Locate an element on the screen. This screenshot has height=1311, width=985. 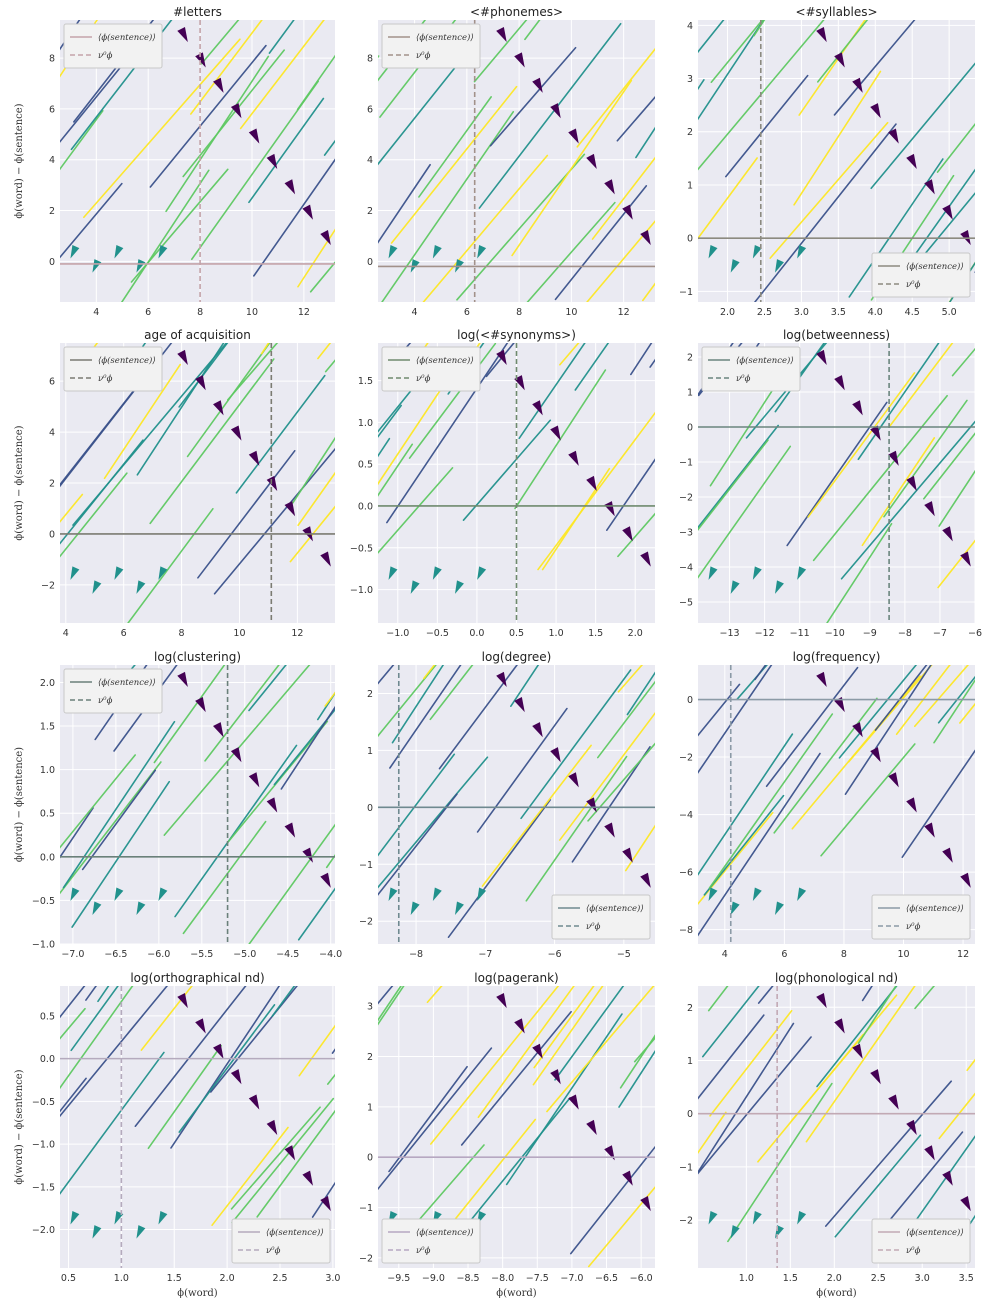
x-tick-label: −5 is located at coordinates (624, 954).